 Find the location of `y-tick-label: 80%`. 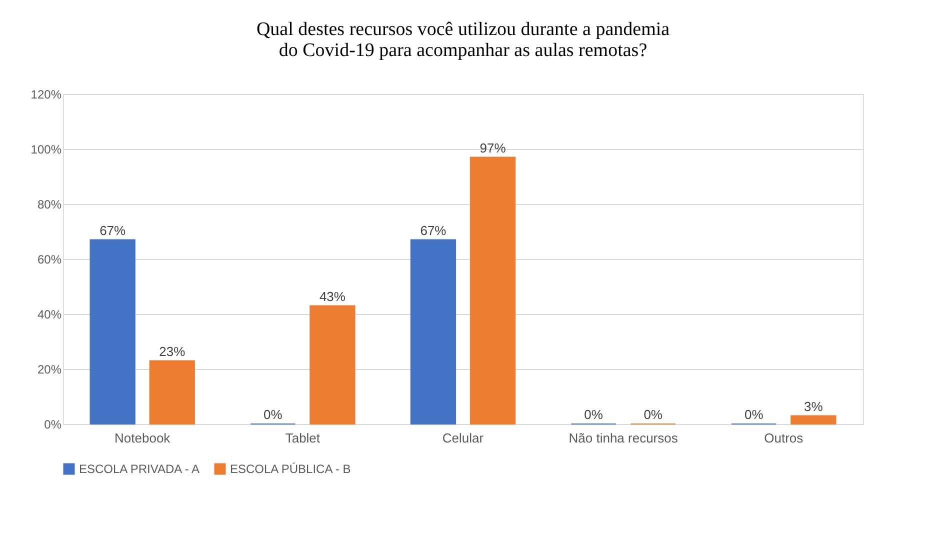

y-tick-label: 80% is located at coordinates (49, 205).